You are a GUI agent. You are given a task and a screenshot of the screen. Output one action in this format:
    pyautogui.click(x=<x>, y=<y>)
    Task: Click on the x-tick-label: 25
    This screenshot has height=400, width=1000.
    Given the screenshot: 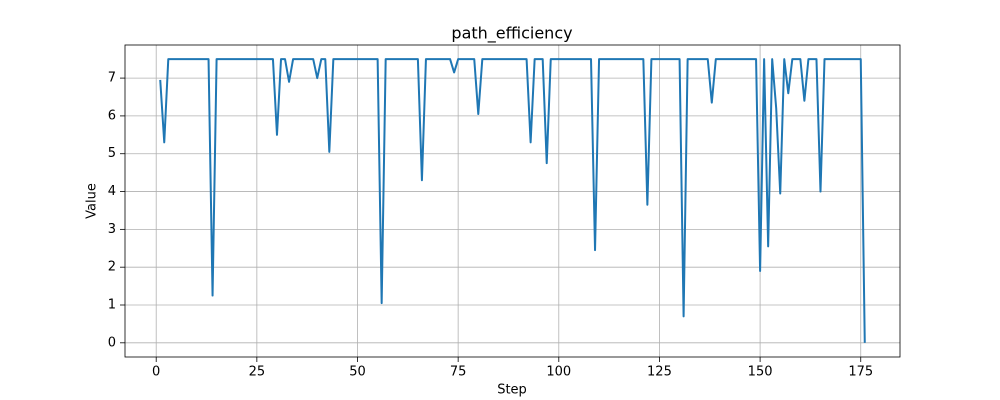 What is the action you would take?
    pyautogui.click(x=257, y=372)
    